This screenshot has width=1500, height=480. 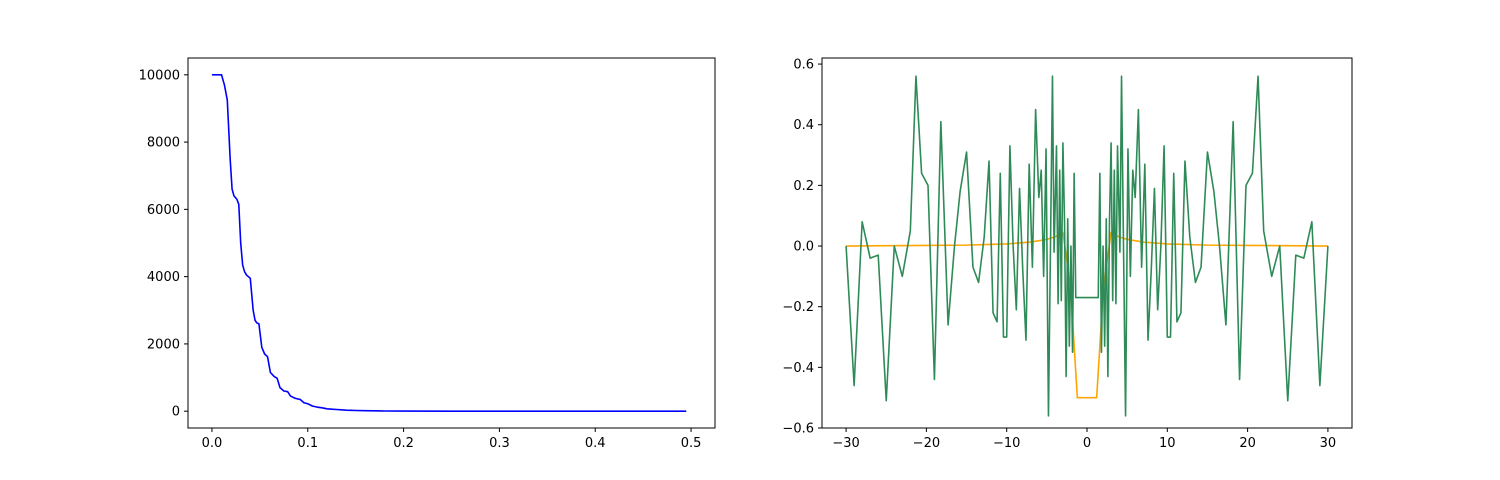 What do you see at coordinates (798, 368) in the screenshot?
I see `right-chart-y-tick-label: −0.4` at bounding box center [798, 368].